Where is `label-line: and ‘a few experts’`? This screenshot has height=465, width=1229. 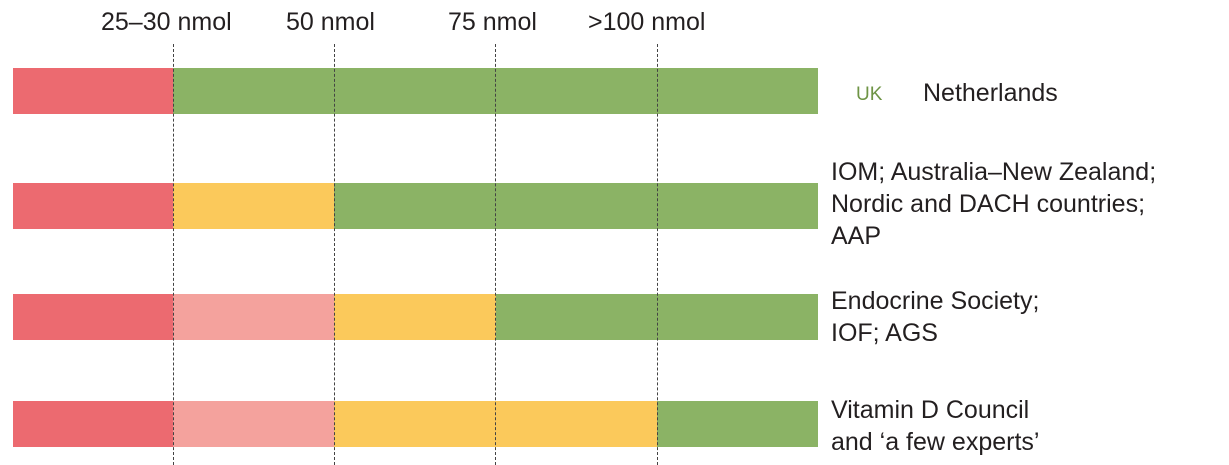
label-line: and ‘a few experts’ is located at coordinates (935, 442).